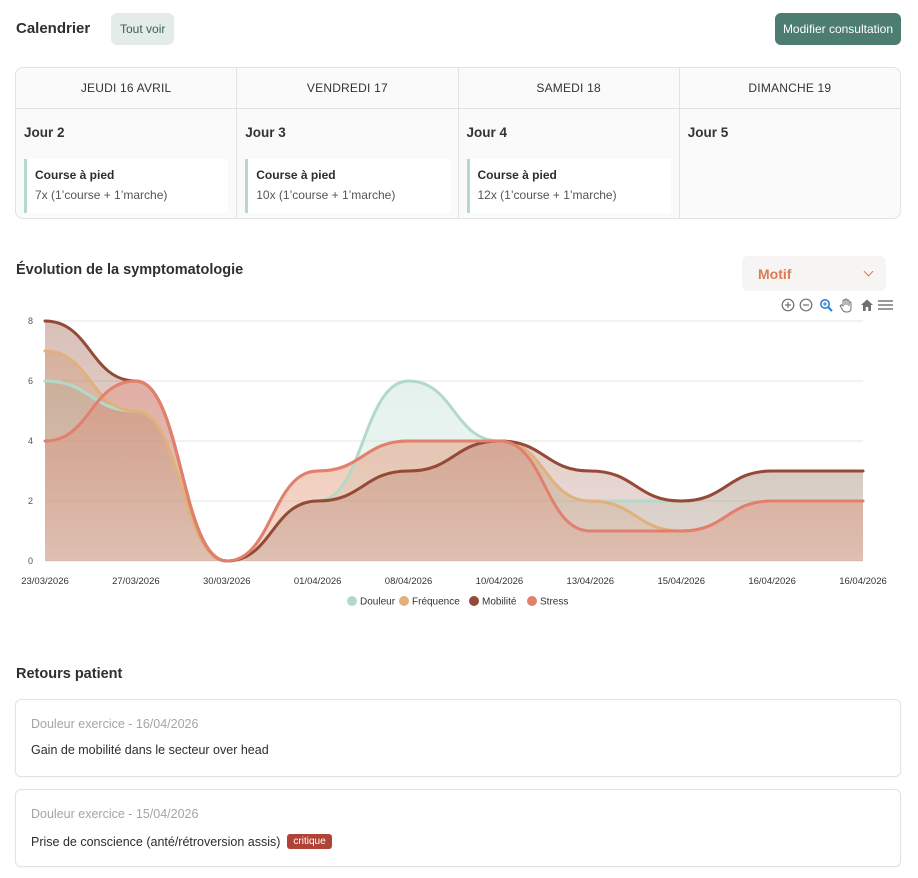  I want to click on x-tick-label: 01/04/2026, so click(318, 581).